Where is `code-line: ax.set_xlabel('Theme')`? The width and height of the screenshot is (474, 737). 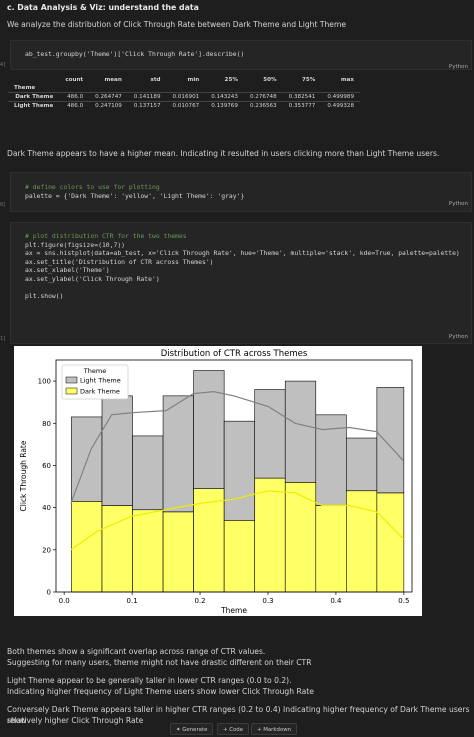
code-line: ax.set_xlabel('Theme') is located at coordinates (67, 270).